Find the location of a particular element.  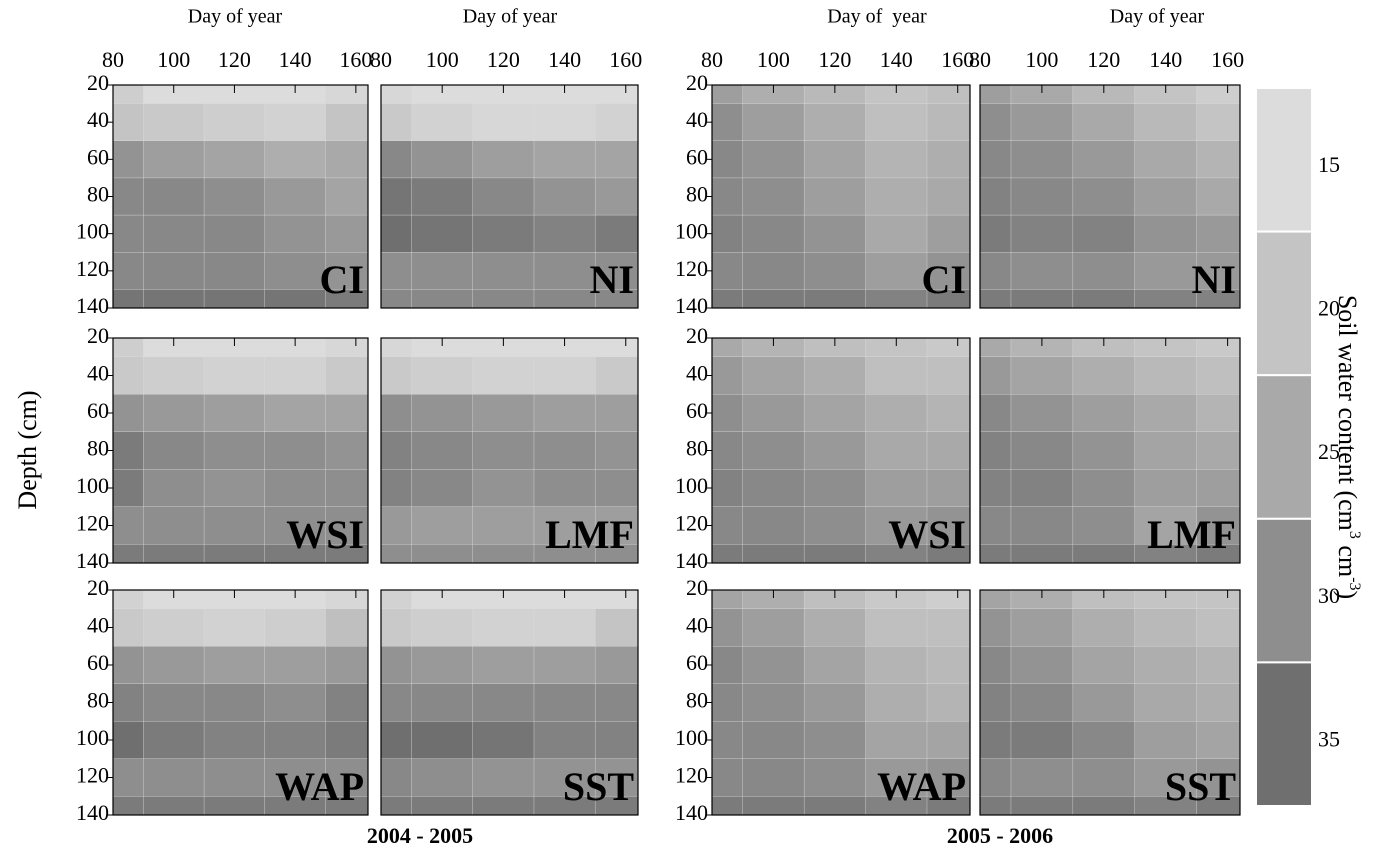

colorbar-label: 35 is located at coordinates (1329, 738).